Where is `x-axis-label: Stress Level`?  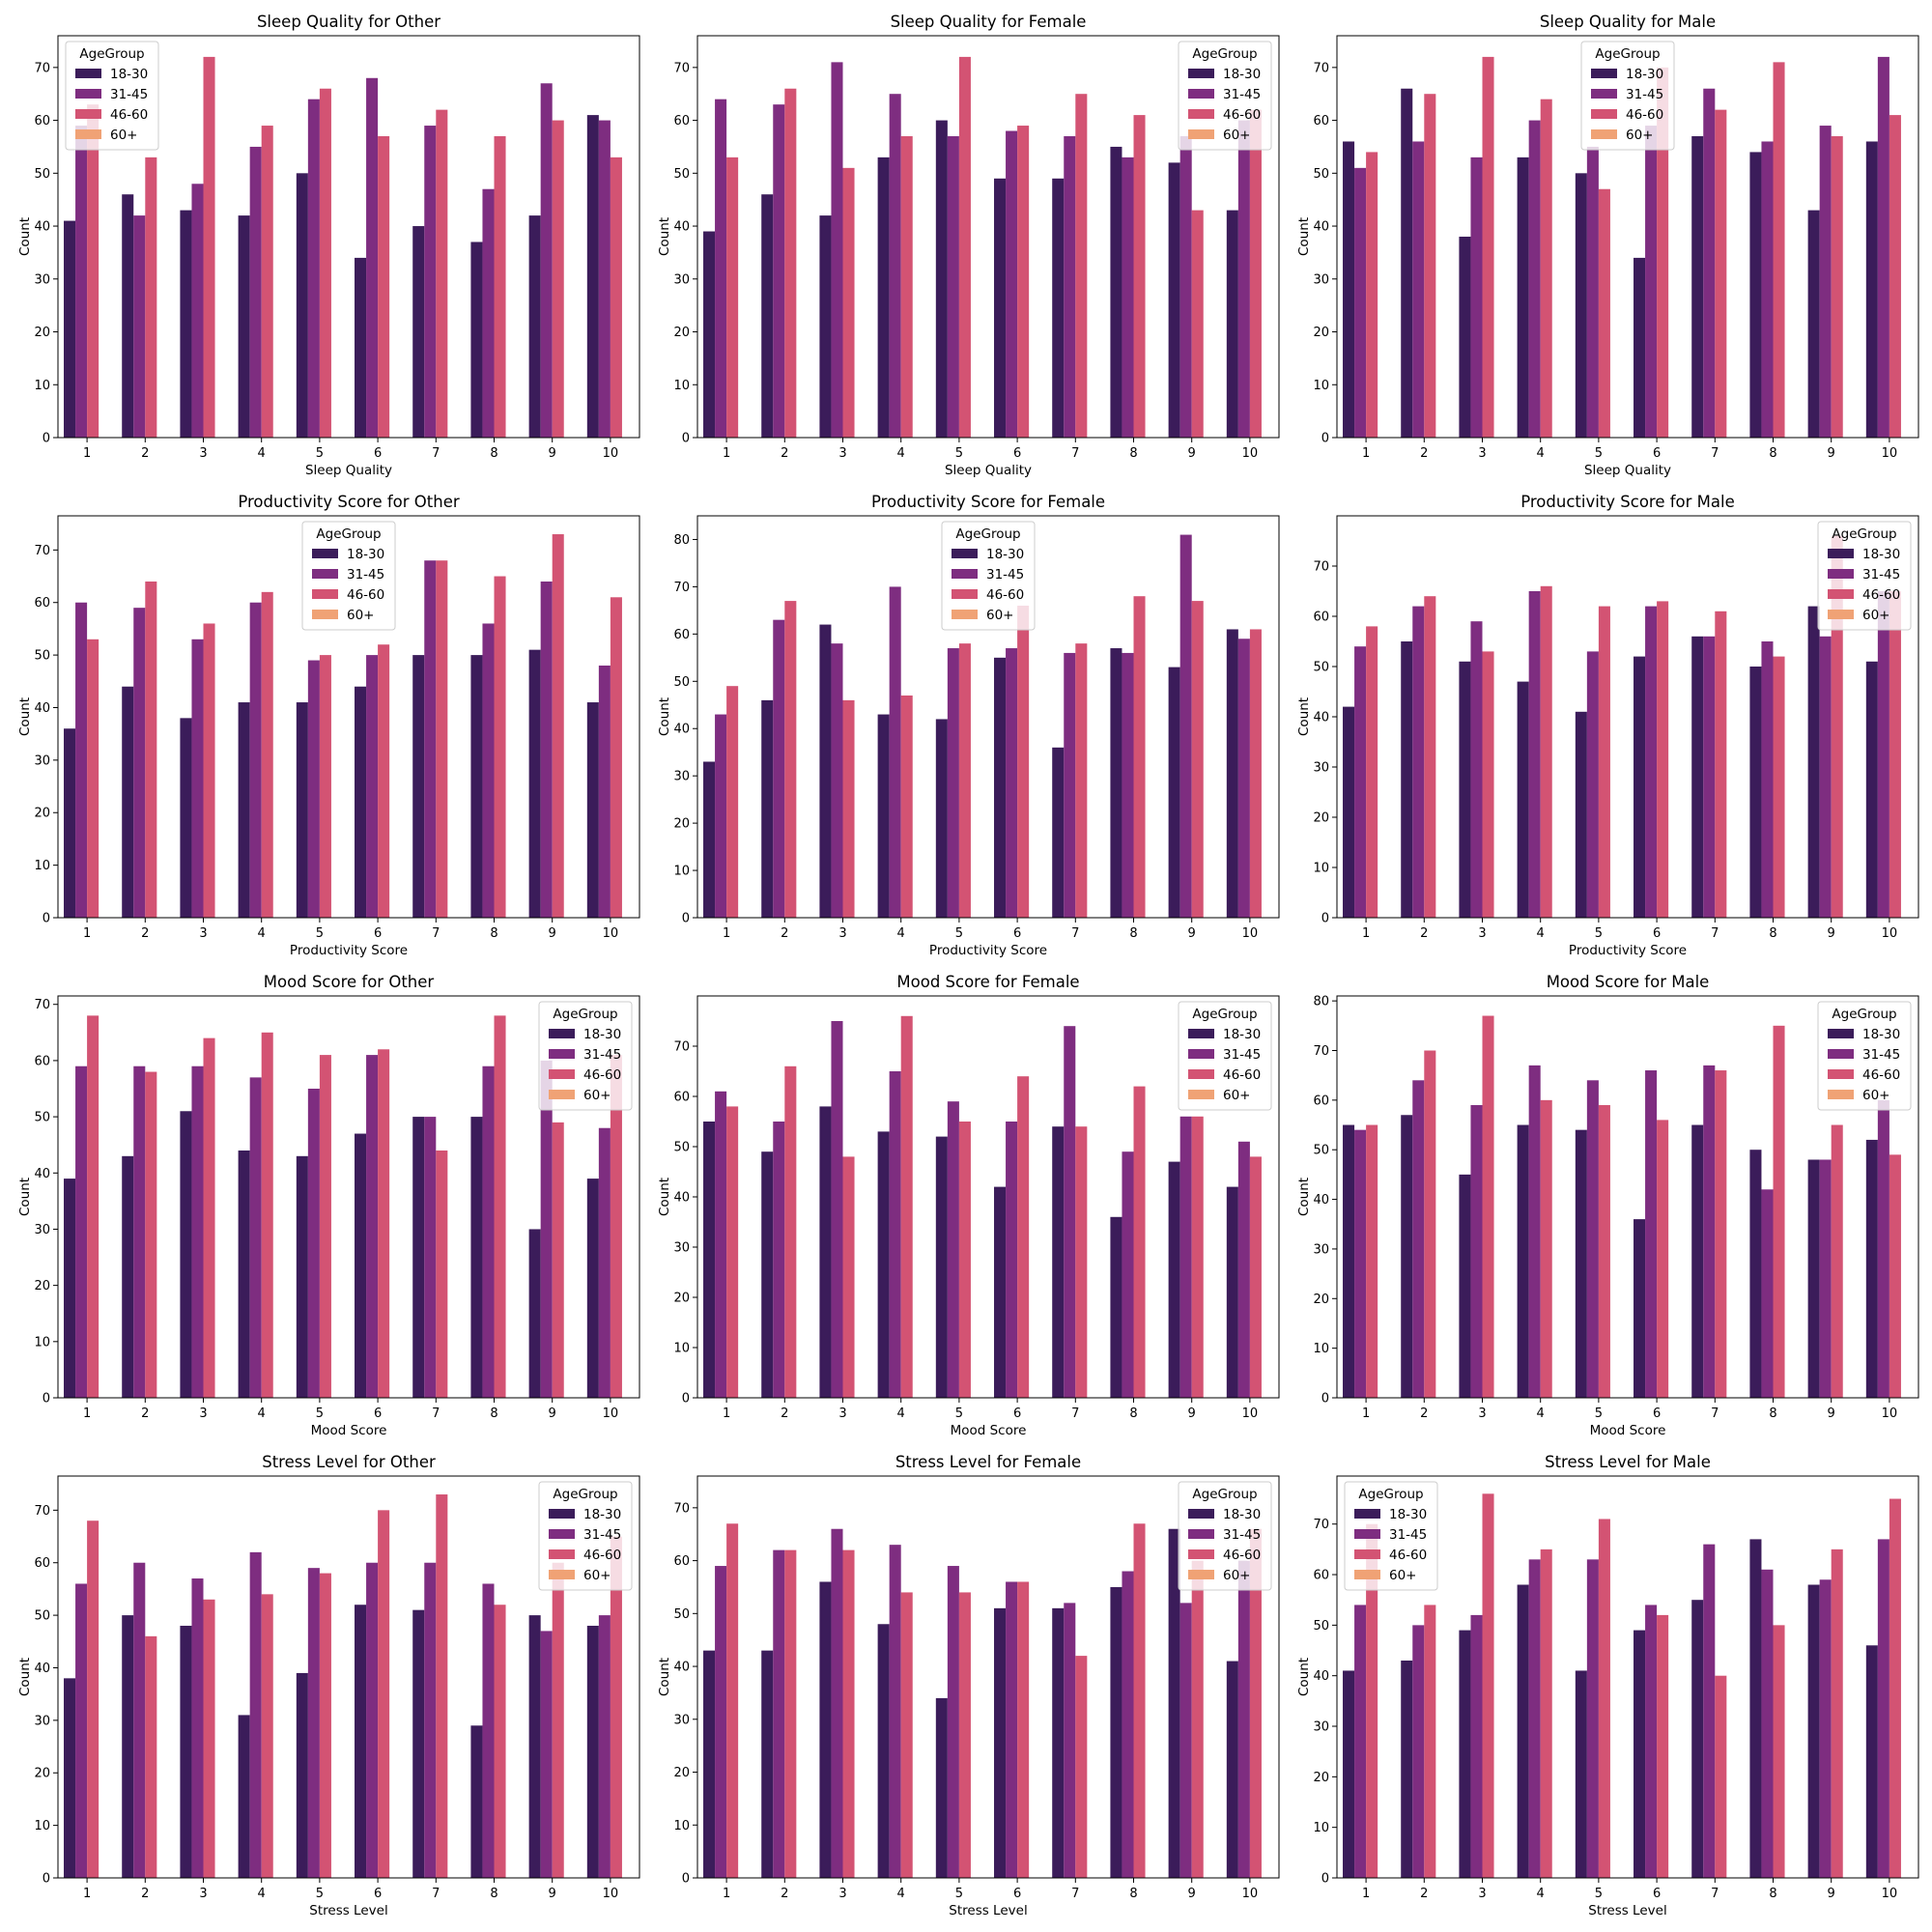 x-axis-label: Stress Level is located at coordinates (988, 1910).